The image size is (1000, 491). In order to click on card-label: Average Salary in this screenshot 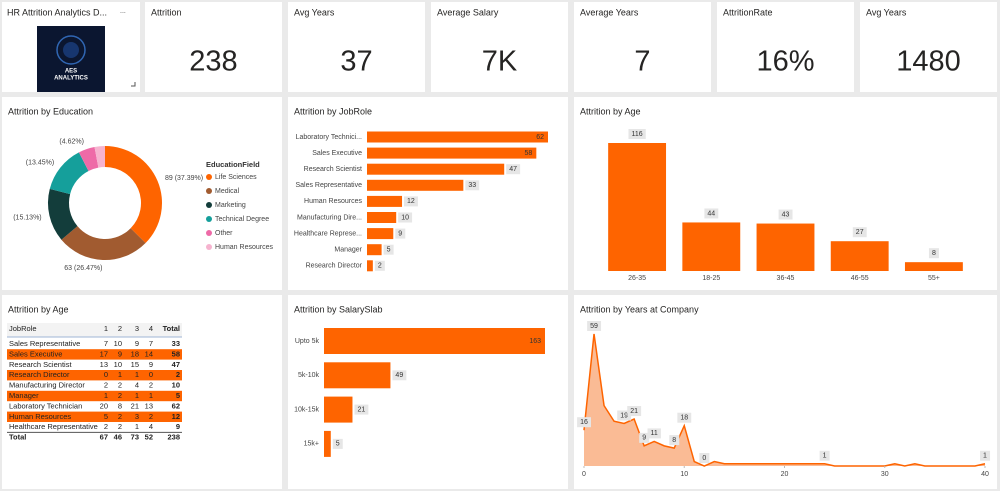, I will do `click(468, 12)`.